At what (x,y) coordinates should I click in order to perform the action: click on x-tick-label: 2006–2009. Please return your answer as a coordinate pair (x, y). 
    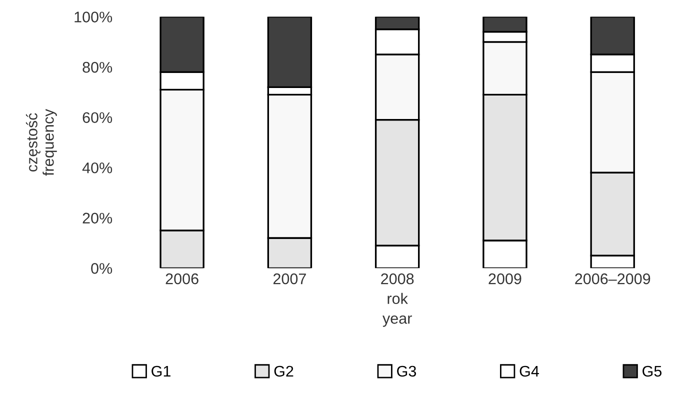
    Looking at the image, I should click on (612, 278).